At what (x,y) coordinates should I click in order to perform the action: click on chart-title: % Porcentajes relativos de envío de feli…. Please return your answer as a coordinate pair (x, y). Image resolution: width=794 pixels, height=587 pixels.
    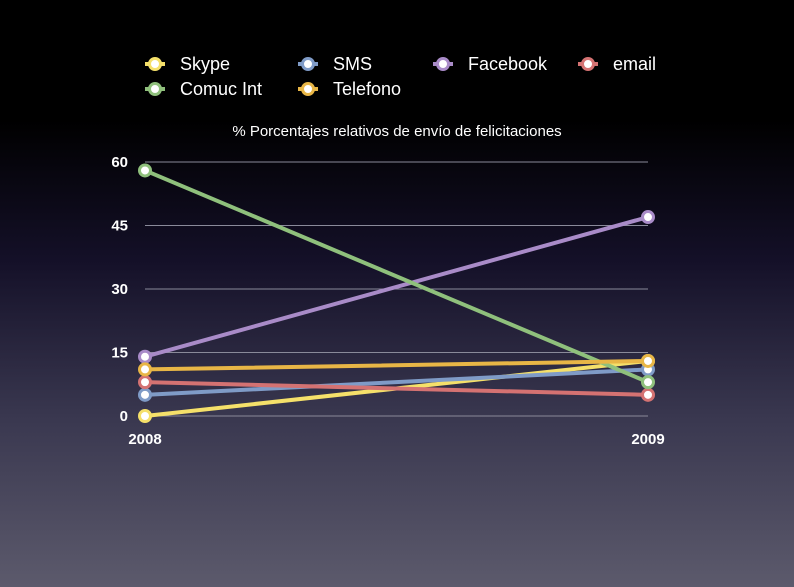
    Looking at the image, I should click on (396, 131).